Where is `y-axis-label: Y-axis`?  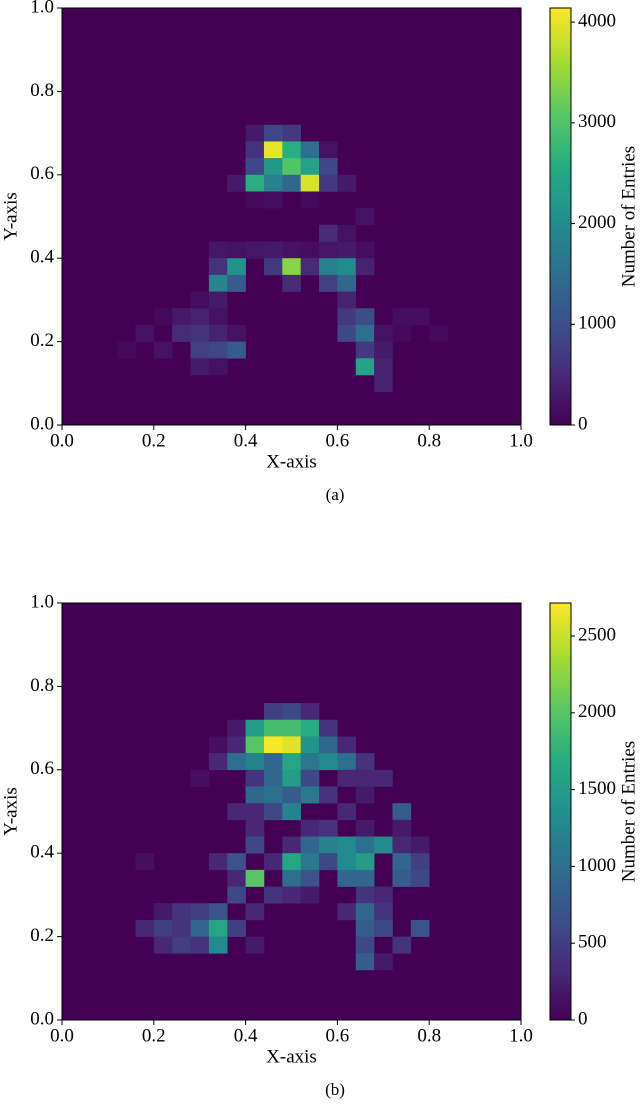 y-axis-label: Y-axis is located at coordinates (10, 811).